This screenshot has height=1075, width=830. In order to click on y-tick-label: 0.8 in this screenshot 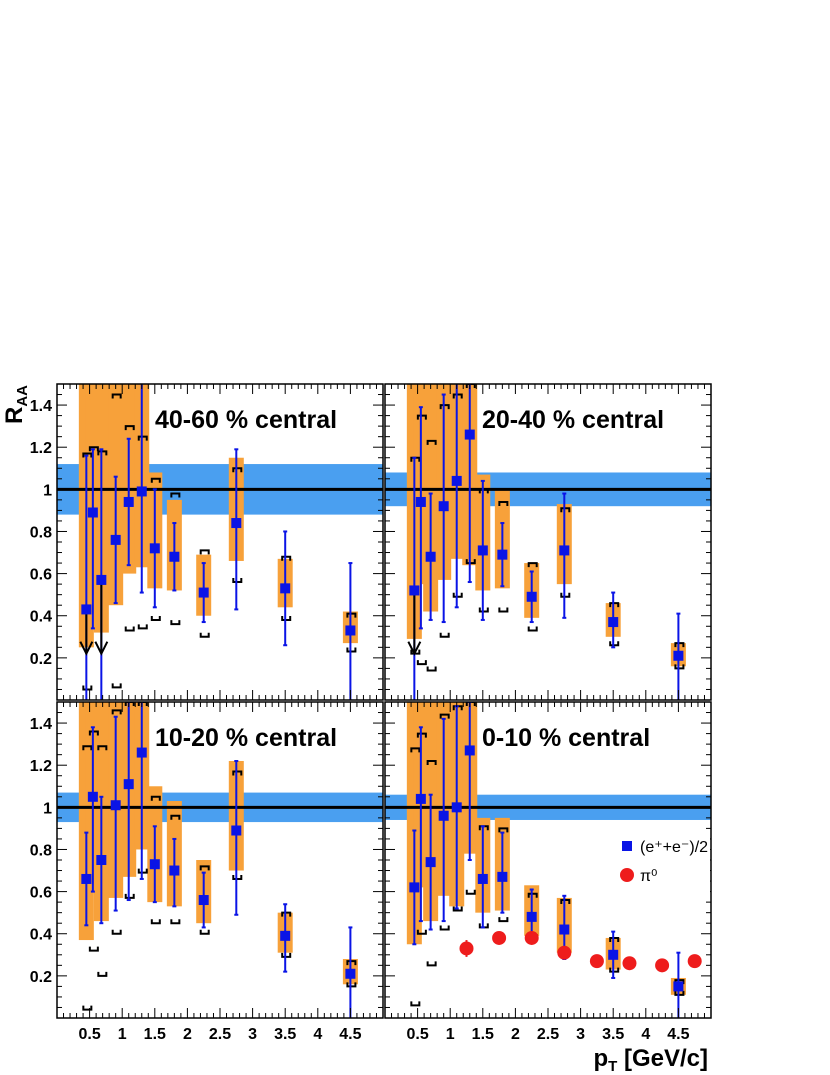, I will do `click(41, 850)`.